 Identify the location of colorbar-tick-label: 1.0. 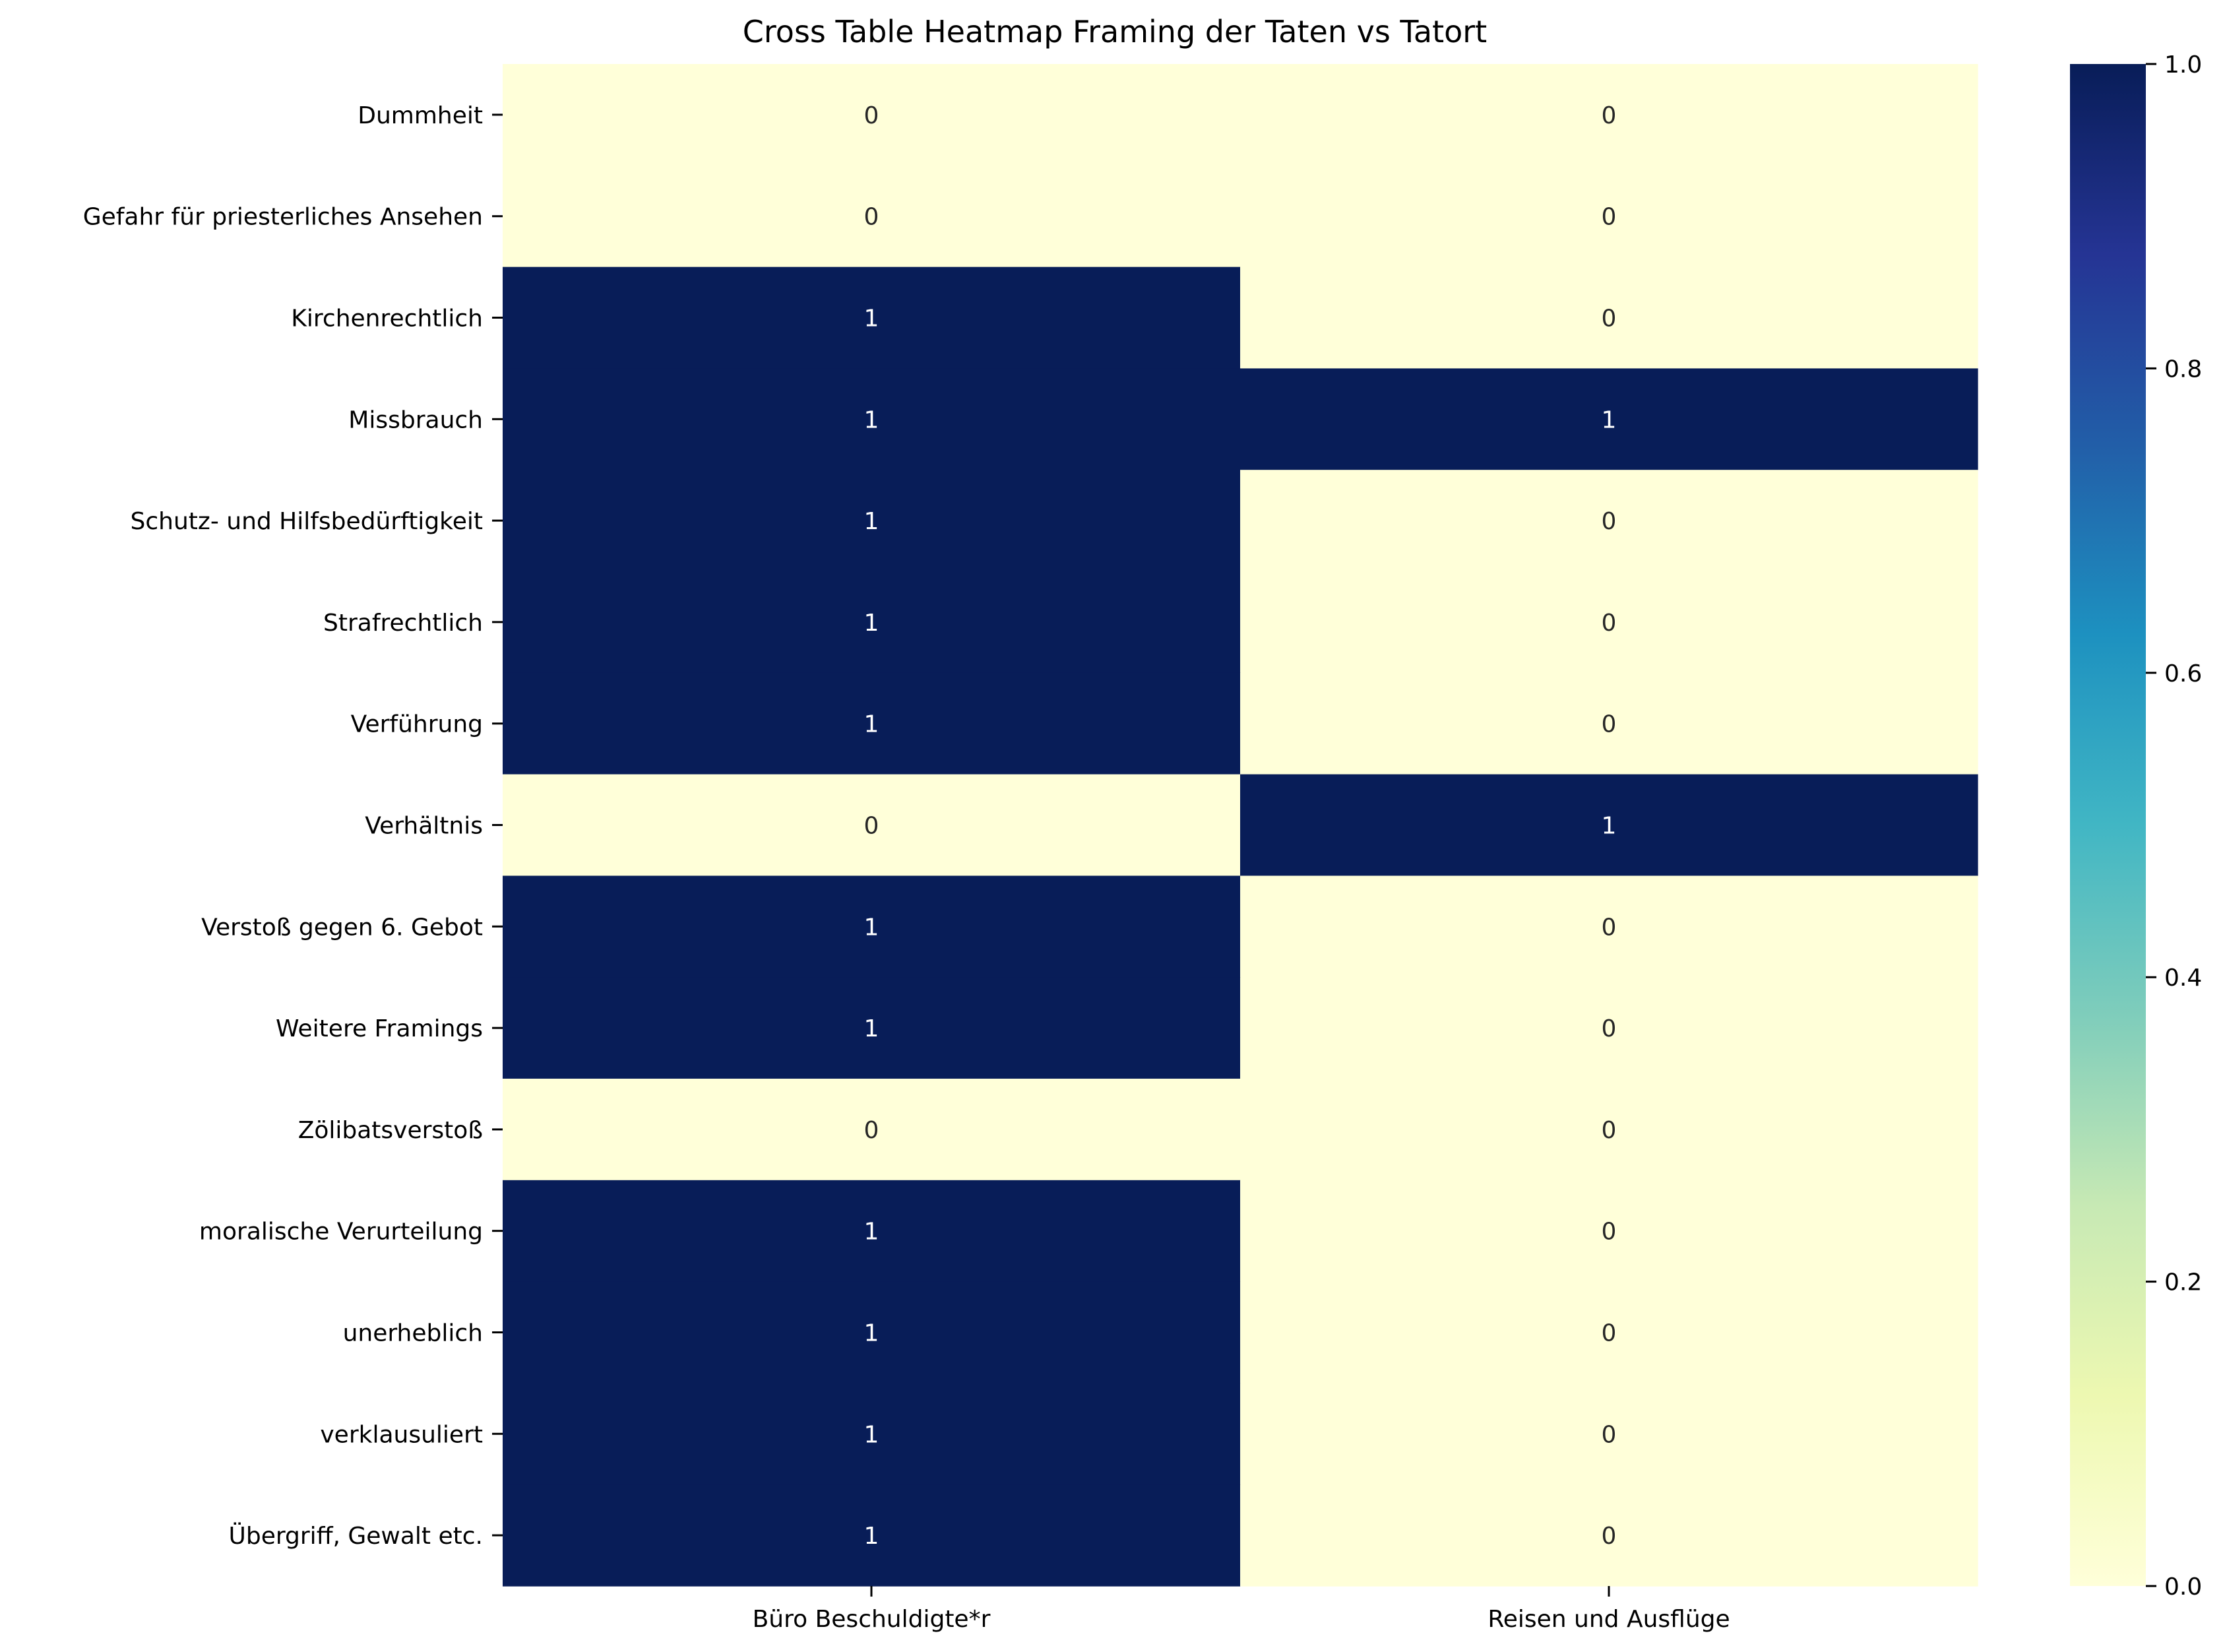
(2183, 65).